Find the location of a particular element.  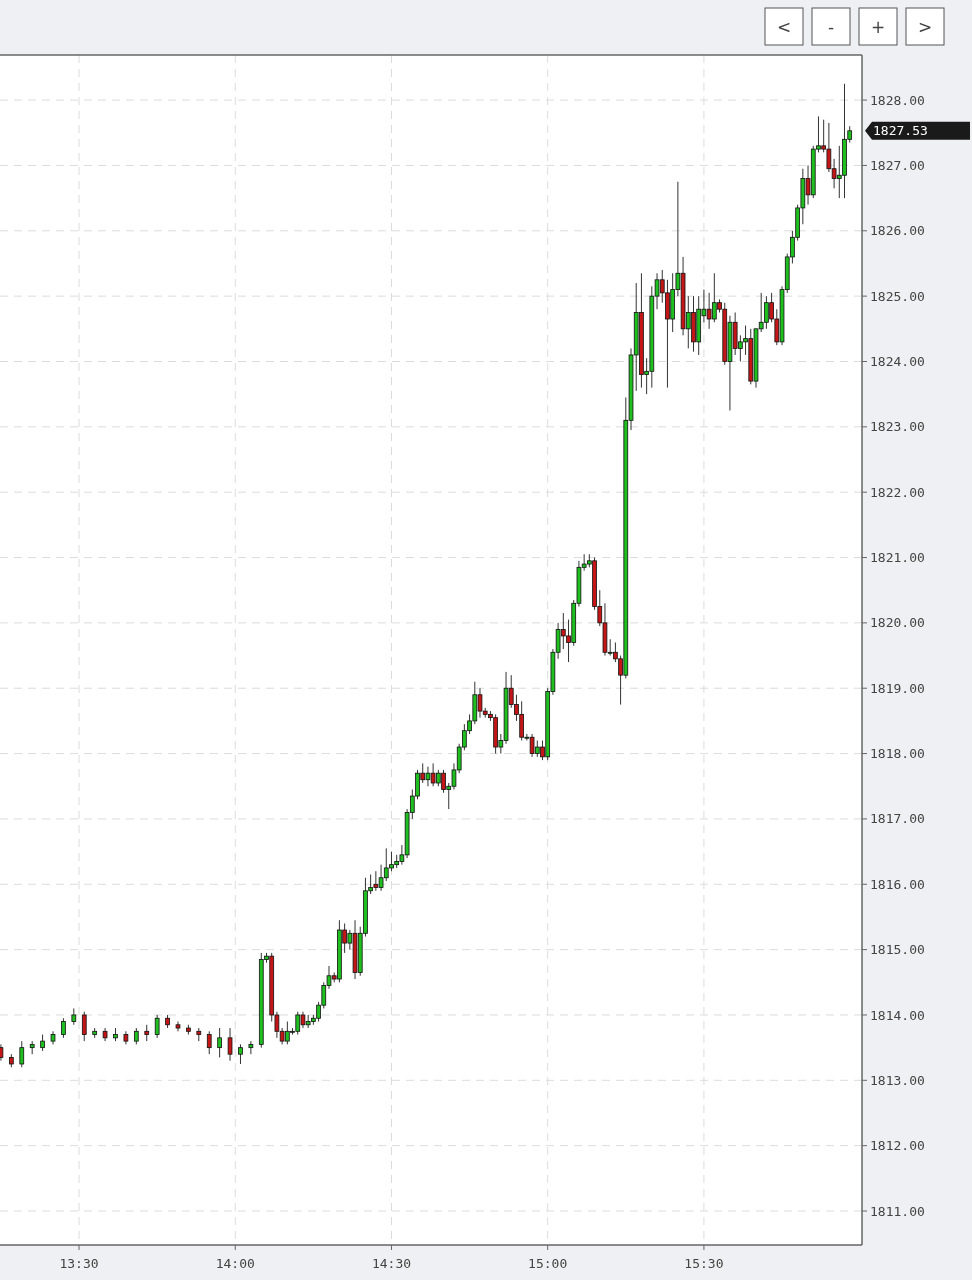

y-tick-label: 1815.00 is located at coordinates (897, 950).